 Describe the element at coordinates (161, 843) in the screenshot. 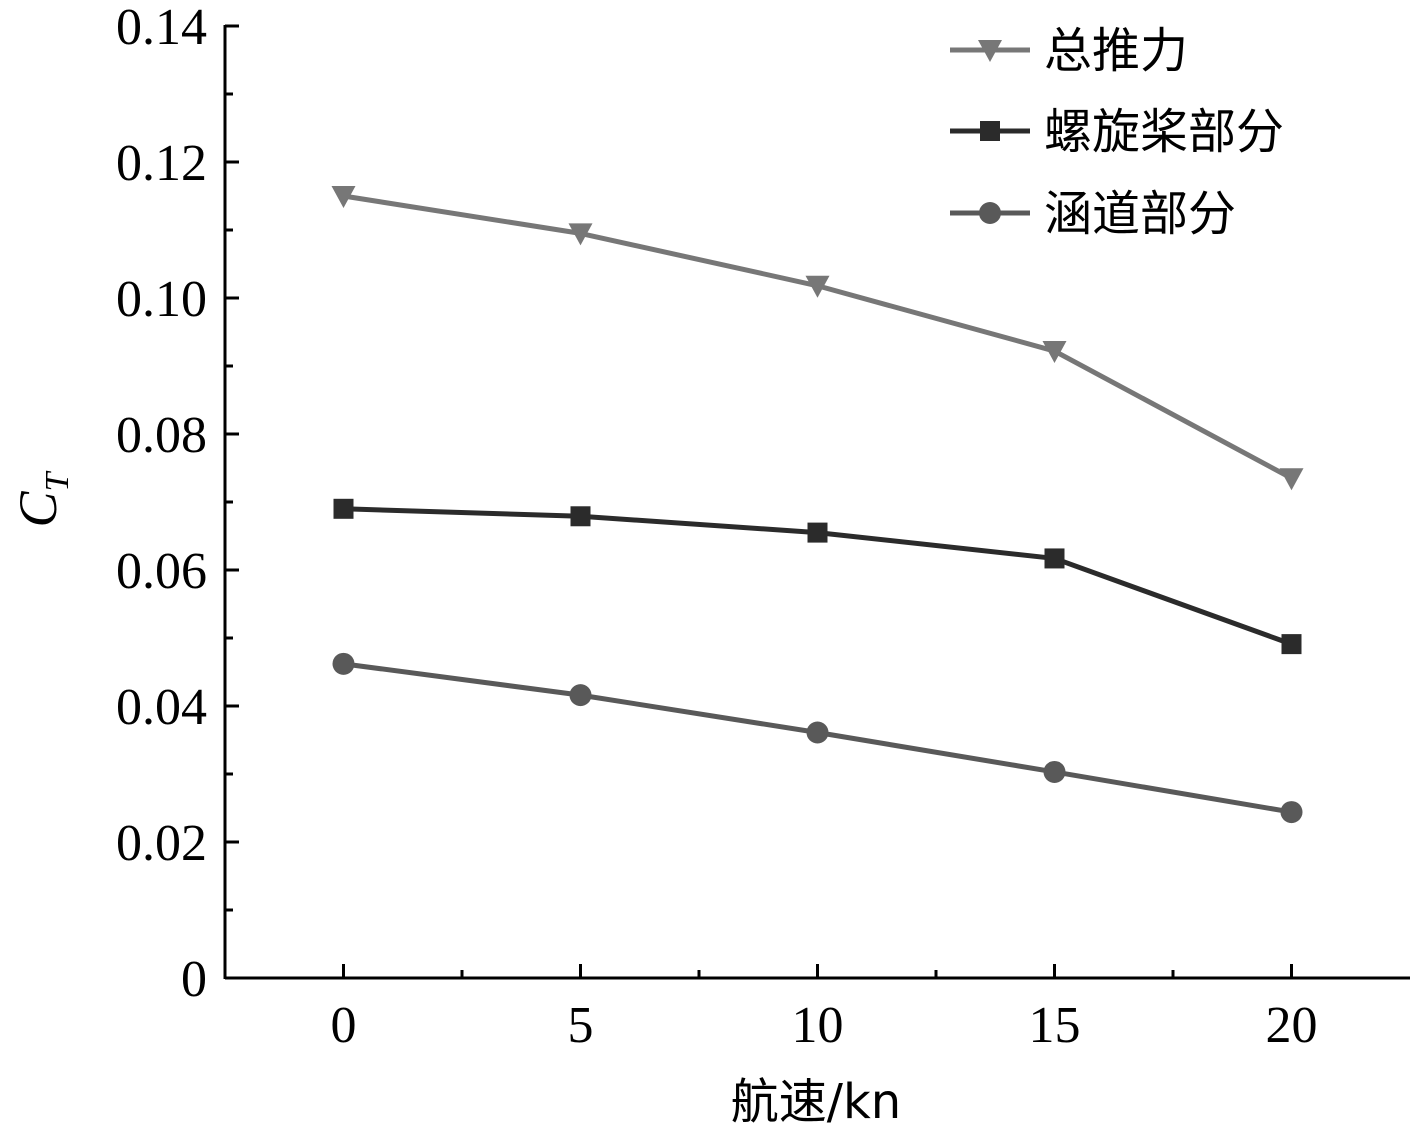

I see `y-tick-label: 0.02` at that location.